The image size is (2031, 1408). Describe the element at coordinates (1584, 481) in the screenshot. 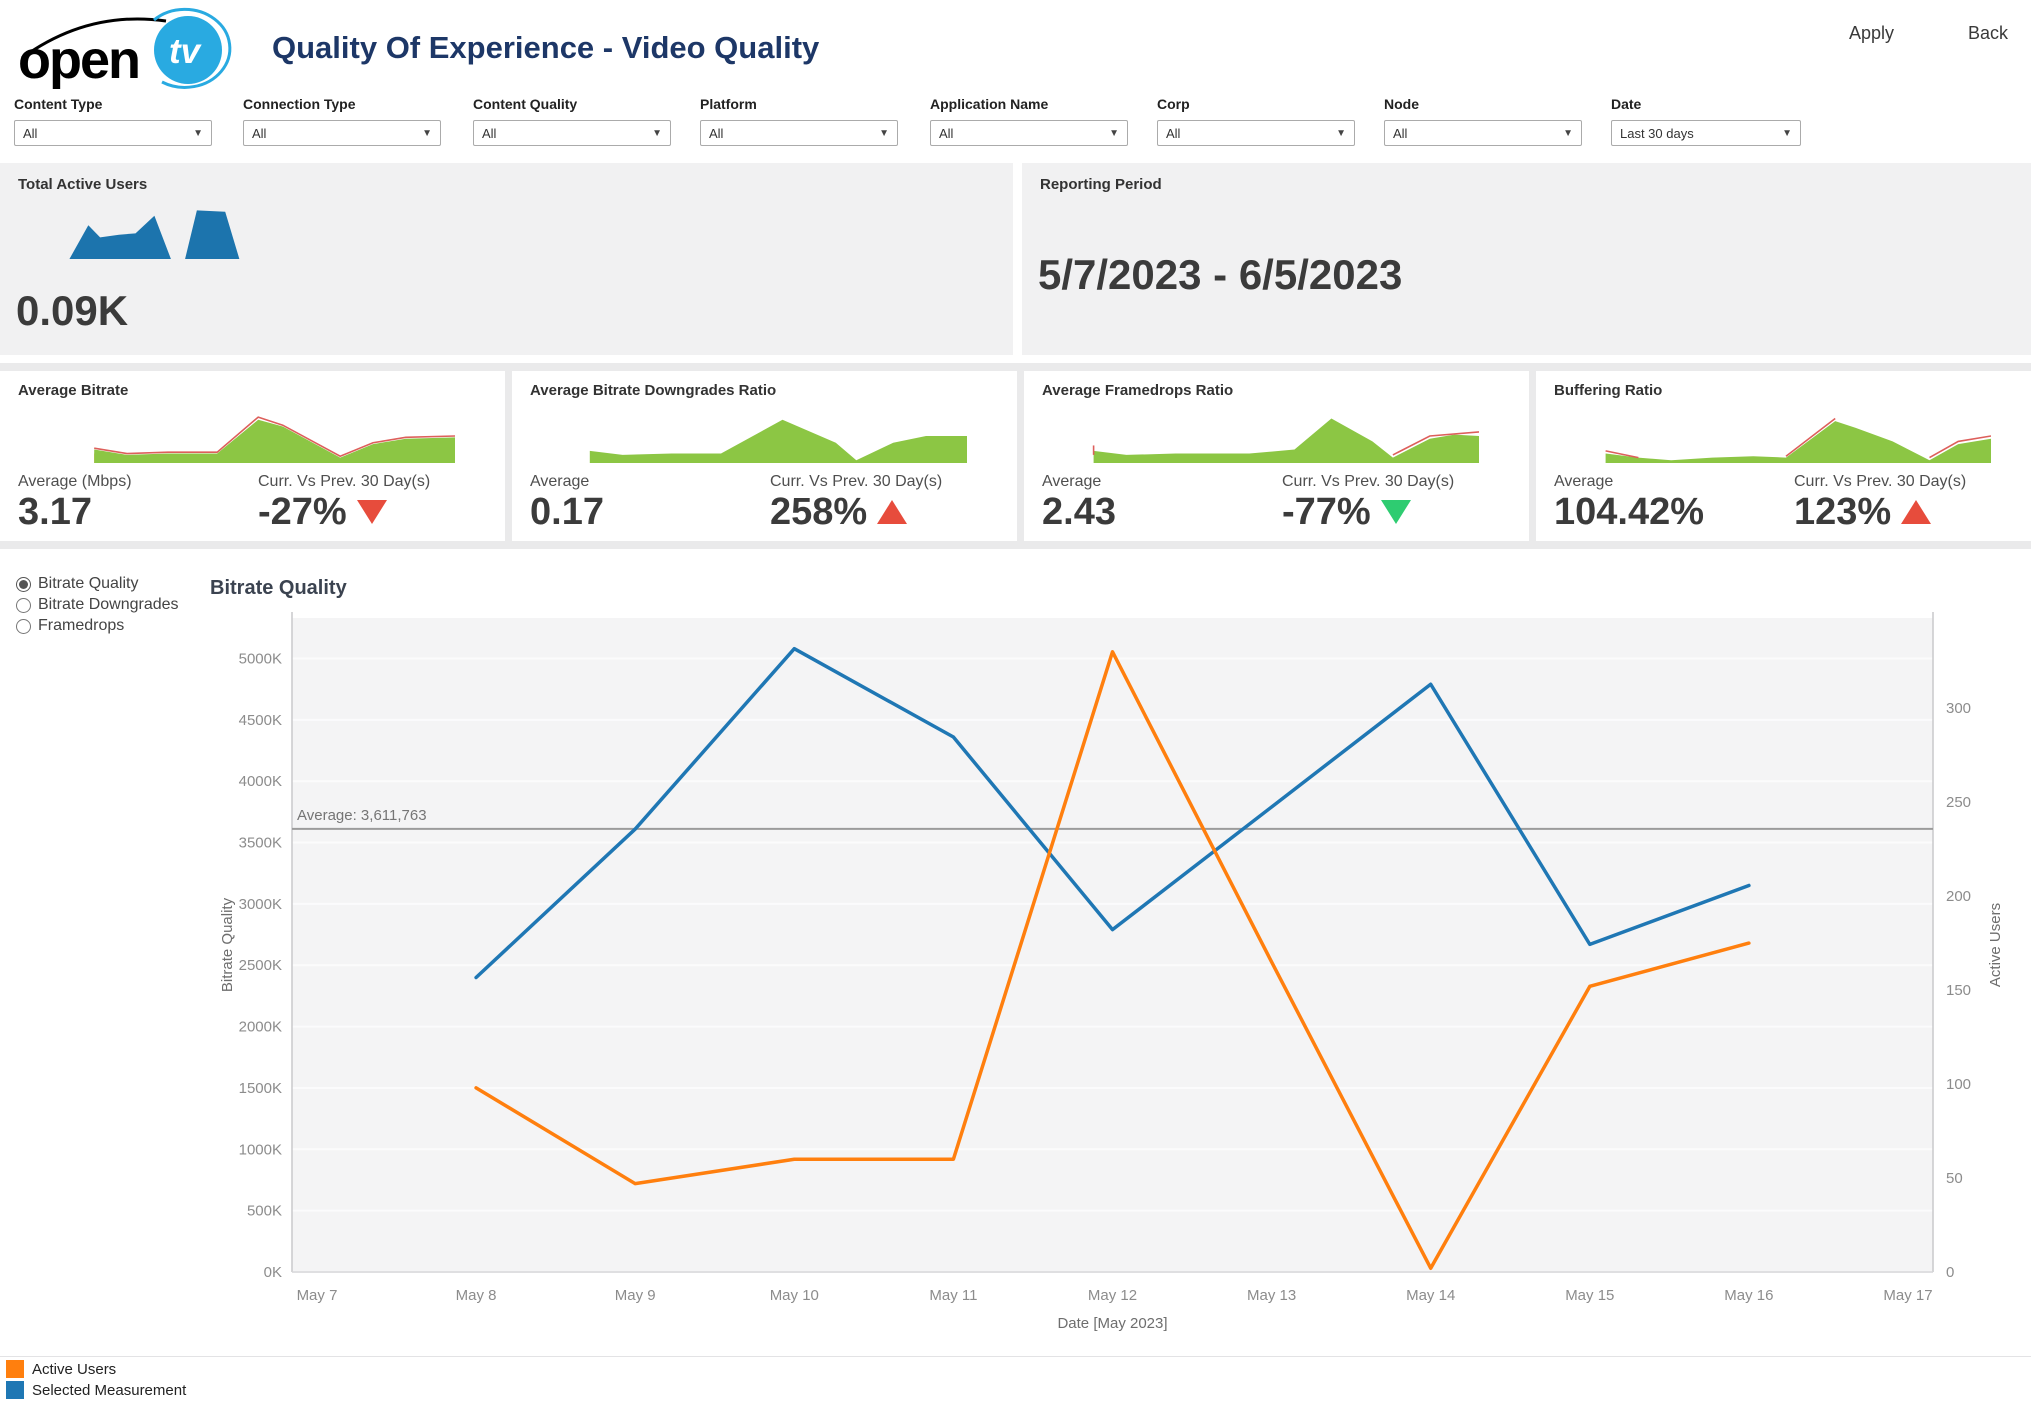

I see `kpi-average-label: Average` at that location.